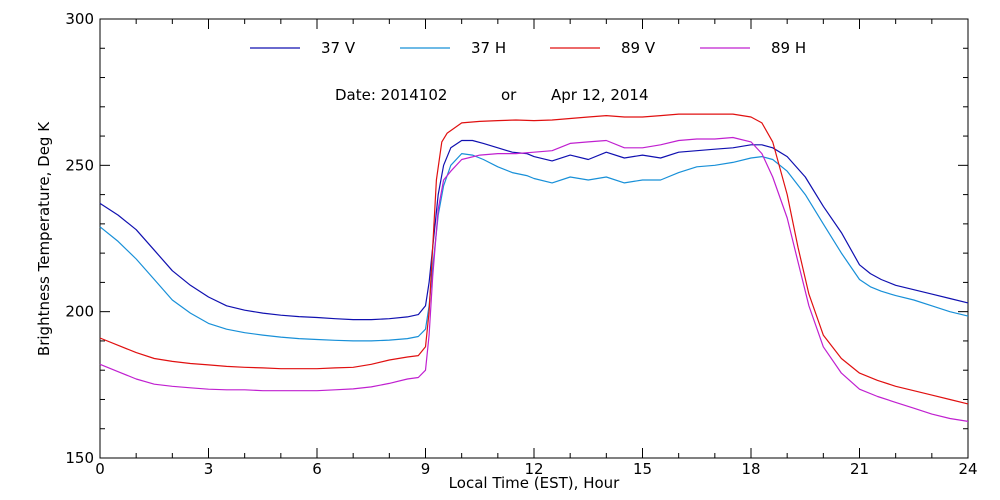  I want to click on y-tick-label: 250, so click(79, 165).